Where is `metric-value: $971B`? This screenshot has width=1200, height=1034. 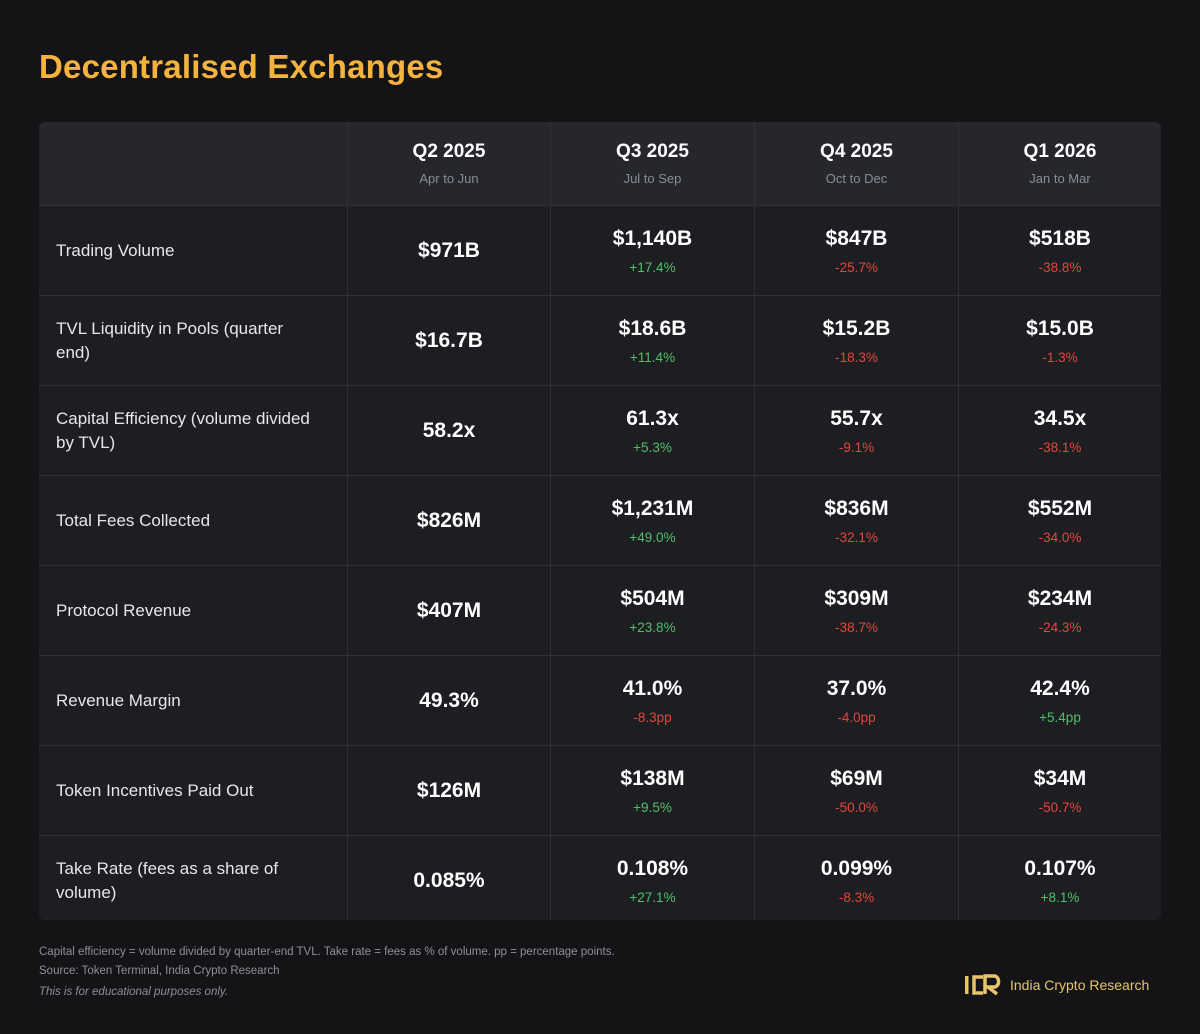
metric-value: $971B is located at coordinates (449, 250).